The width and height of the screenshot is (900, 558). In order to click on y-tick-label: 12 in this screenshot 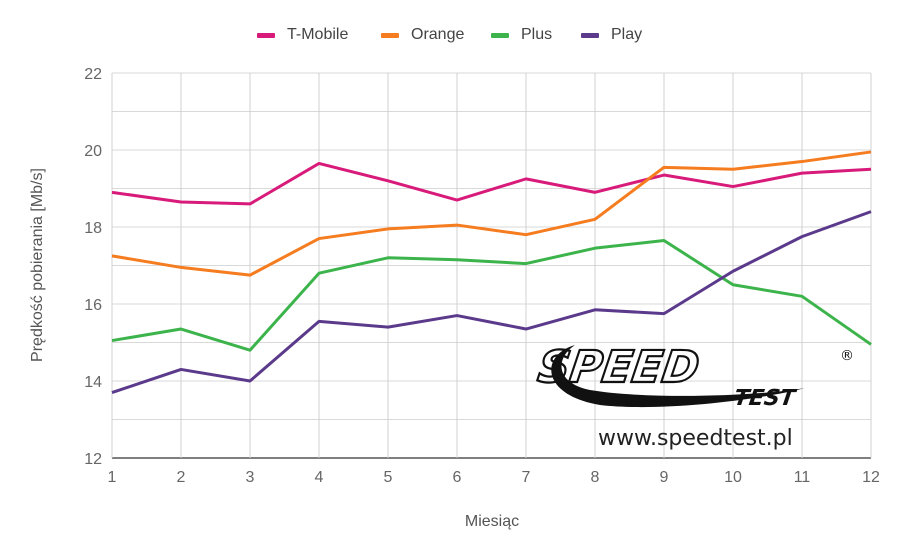, I will do `click(93, 459)`.